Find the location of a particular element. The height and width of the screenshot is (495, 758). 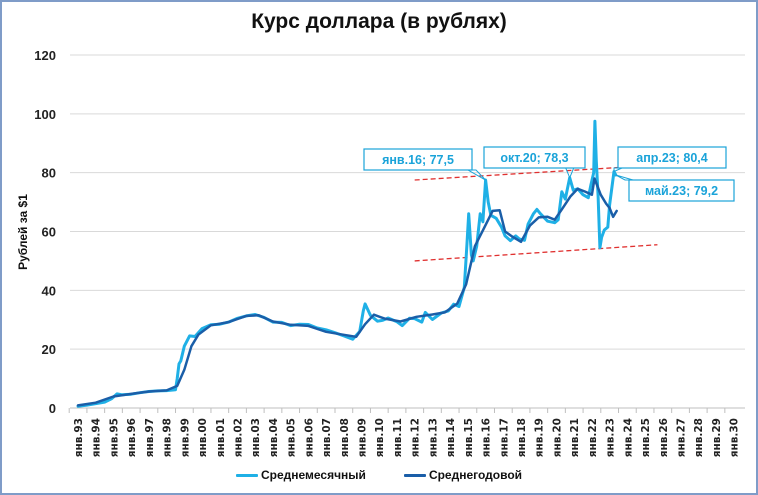

y-tick-label: 100 is located at coordinates (45, 114).